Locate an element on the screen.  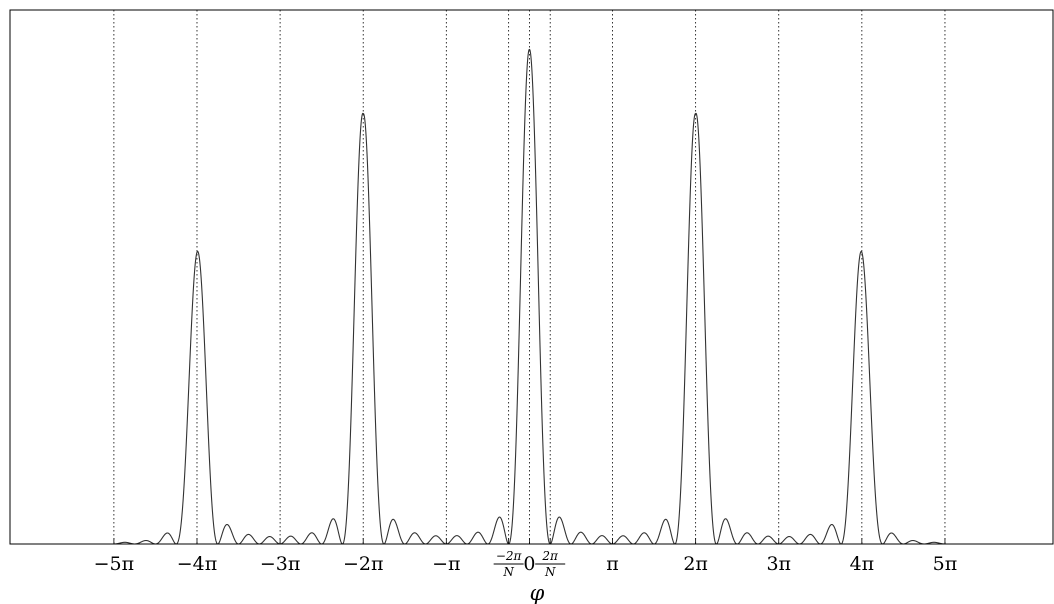
x-tick-label: 2π is located at coordinates (695, 564).